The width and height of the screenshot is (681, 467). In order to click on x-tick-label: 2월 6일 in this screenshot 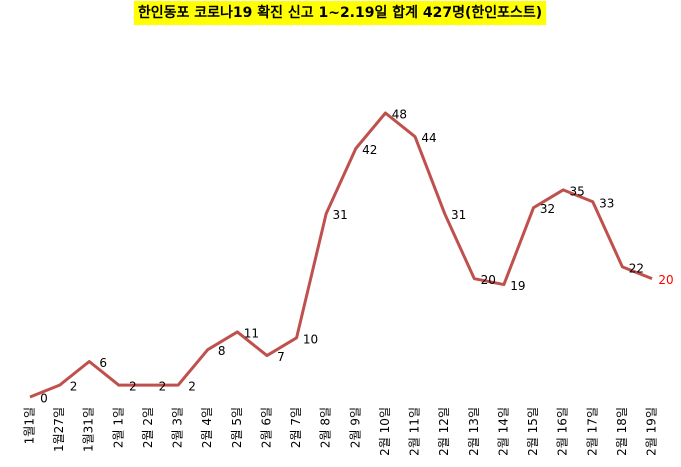, I will do `click(266, 427)`.